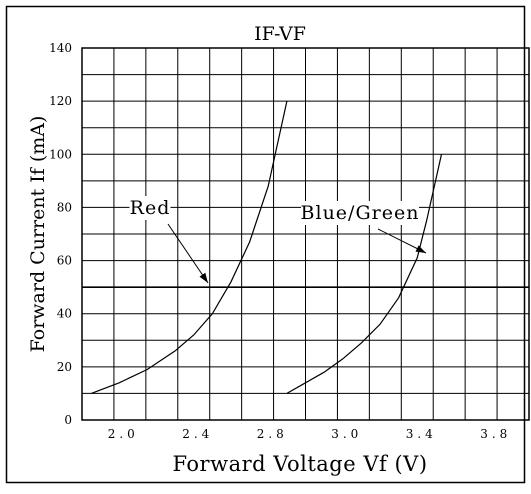  Describe the element at coordinates (64, 314) in the screenshot. I see `y-tick-label: 40` at that location.